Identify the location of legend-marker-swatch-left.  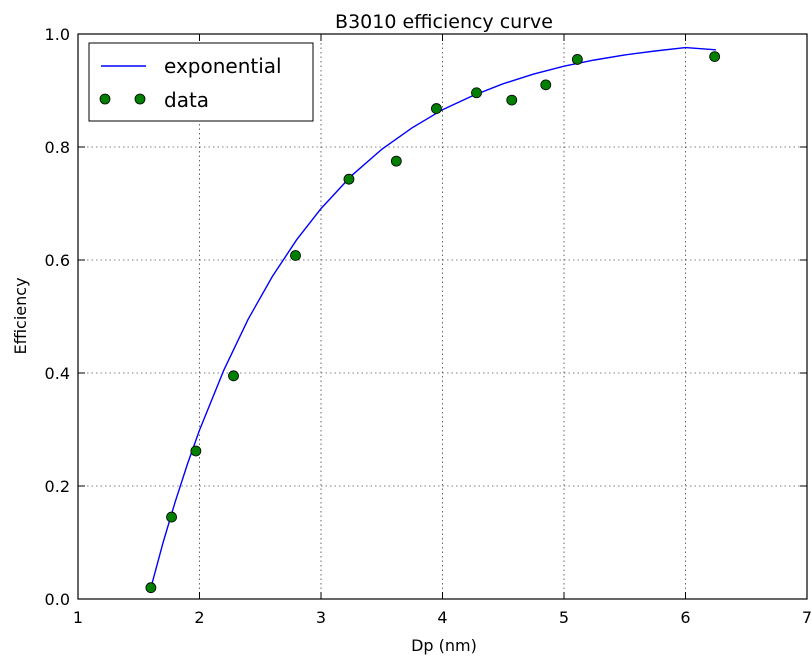
(105, 99).